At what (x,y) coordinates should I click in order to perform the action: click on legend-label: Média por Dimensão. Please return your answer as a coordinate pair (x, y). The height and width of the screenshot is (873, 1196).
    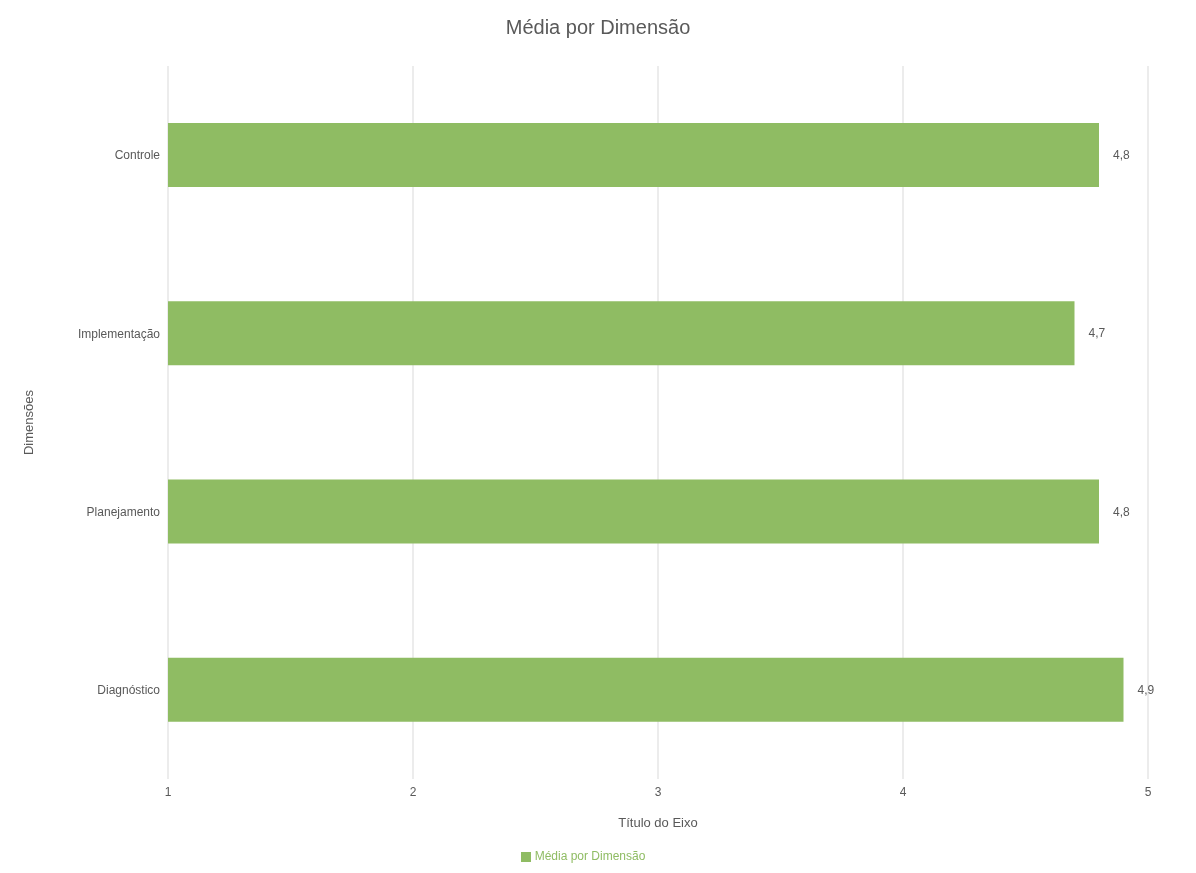
    Looking at the image, I should click on (590, 856).